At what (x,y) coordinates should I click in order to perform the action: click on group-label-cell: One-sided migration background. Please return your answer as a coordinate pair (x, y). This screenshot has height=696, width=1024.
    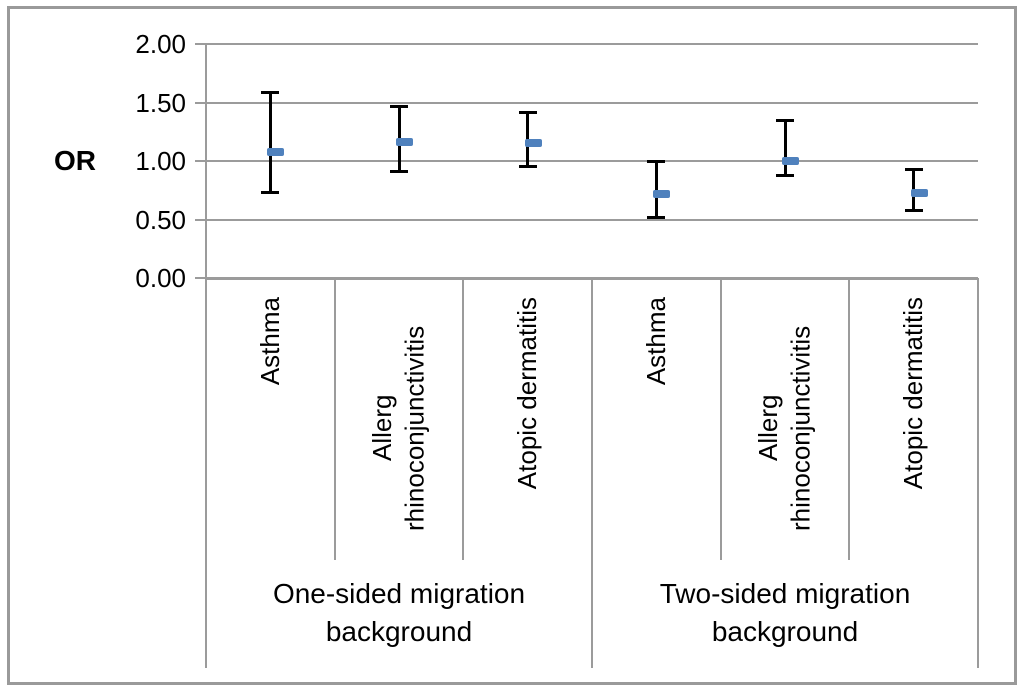
    Looking at the image, I should click on (399, 621).